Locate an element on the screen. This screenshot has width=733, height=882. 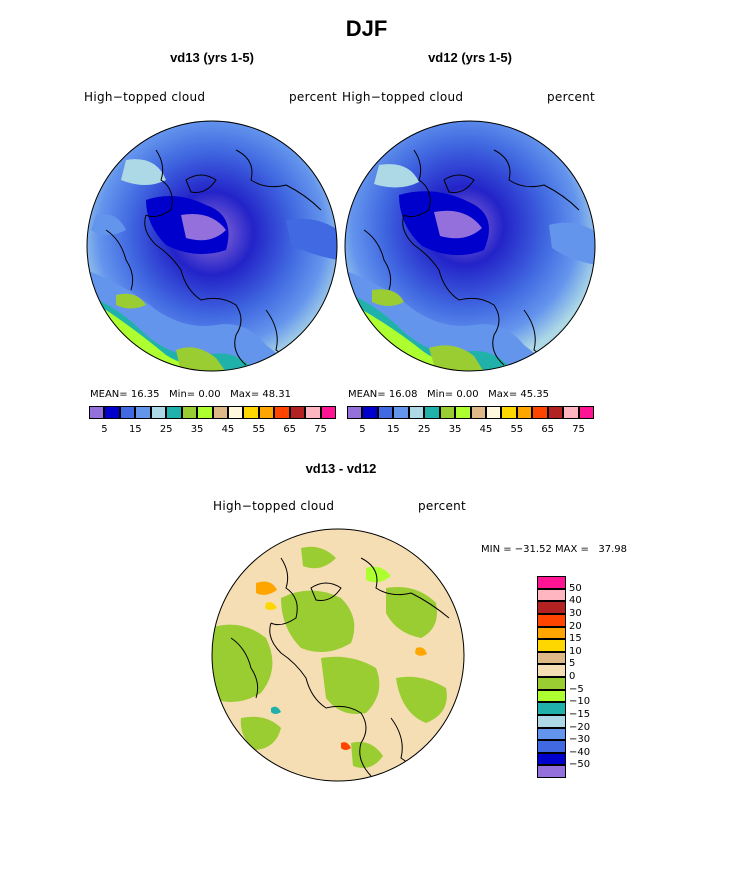
colorbar-tick-label: −20 is located at coordinates (580, 727).